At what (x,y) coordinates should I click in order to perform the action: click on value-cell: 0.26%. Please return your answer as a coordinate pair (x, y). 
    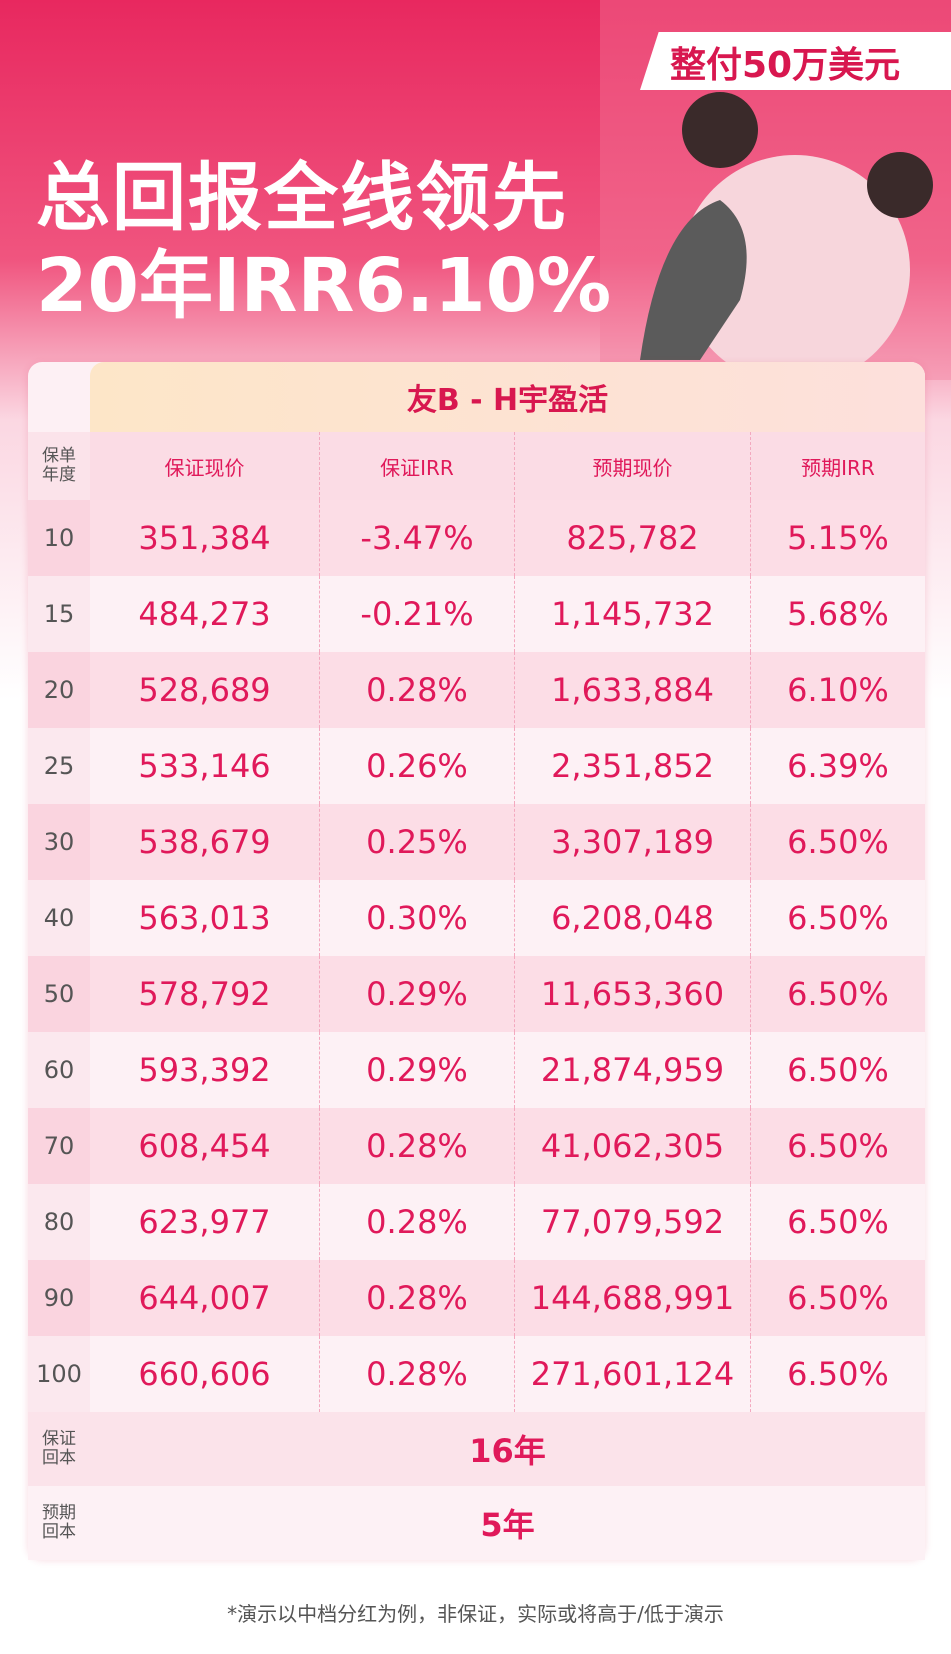
    Looking at the image, I should click on (416, 766).